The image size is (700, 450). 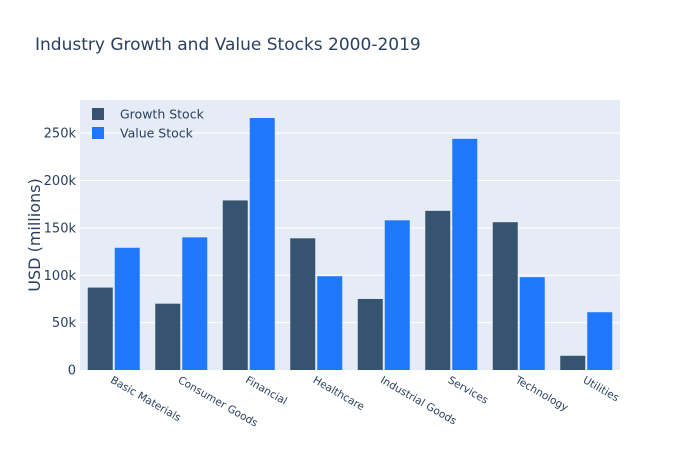 I want to click on x-tick-label: Financial, so click(x=266, y=390).